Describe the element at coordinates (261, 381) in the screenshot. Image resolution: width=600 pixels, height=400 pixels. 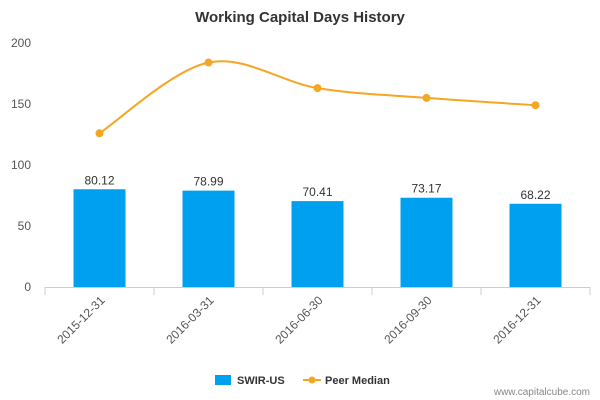
I see `legend-label-swir-us: SWIR-US` at that location.